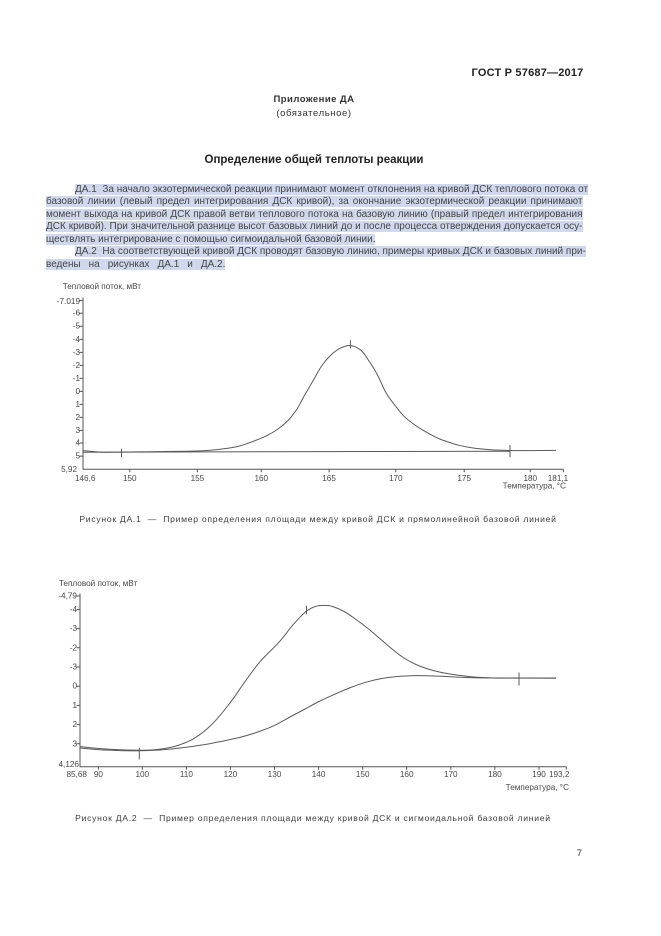 Image resolution: width=661 pixels, height=936 pixels. Describe the element at coordinates (319, 774) in the screenshot. I see `svg-text: 140` at that location.